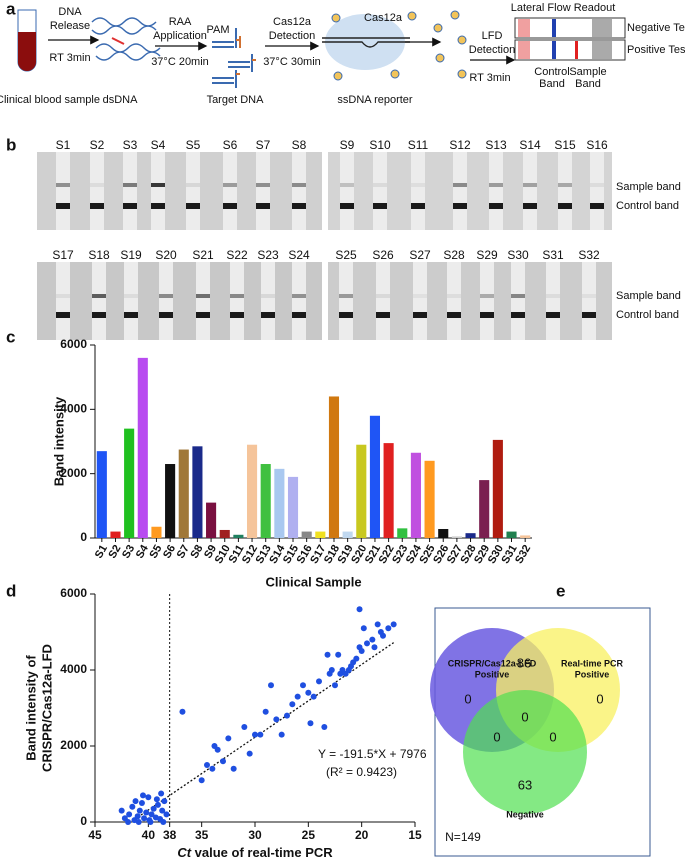  Describe the element at coordinates (492, 36) in the screenshot. I see `label: LFD` at that location.